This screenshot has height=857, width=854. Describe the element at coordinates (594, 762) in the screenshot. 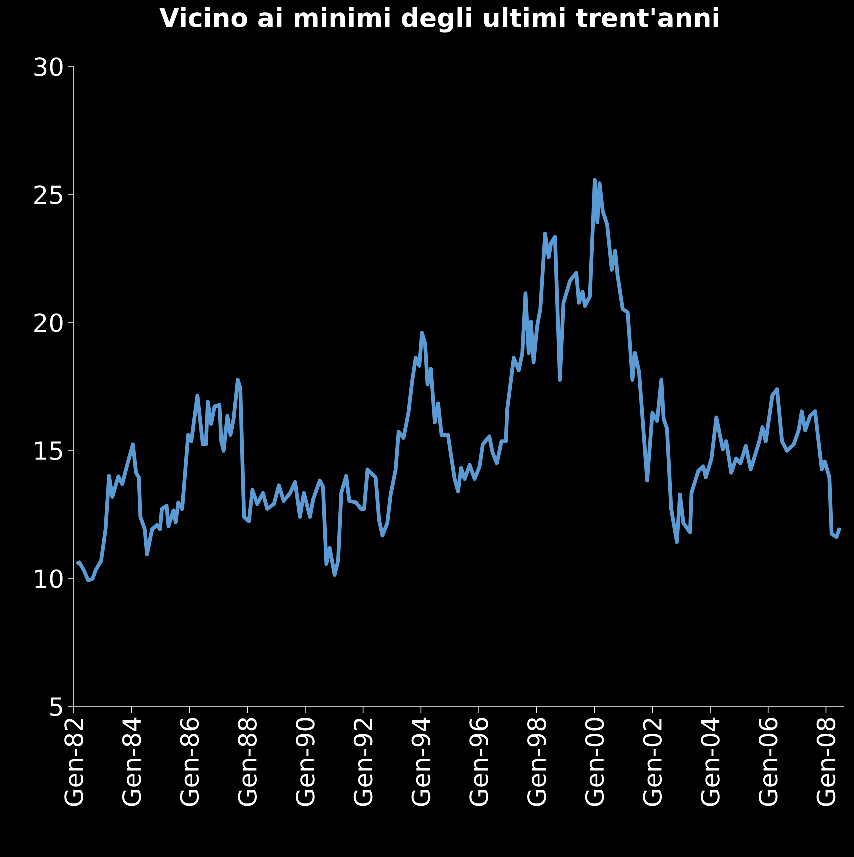

I see `x-tick-label: Gen-00` at that location.